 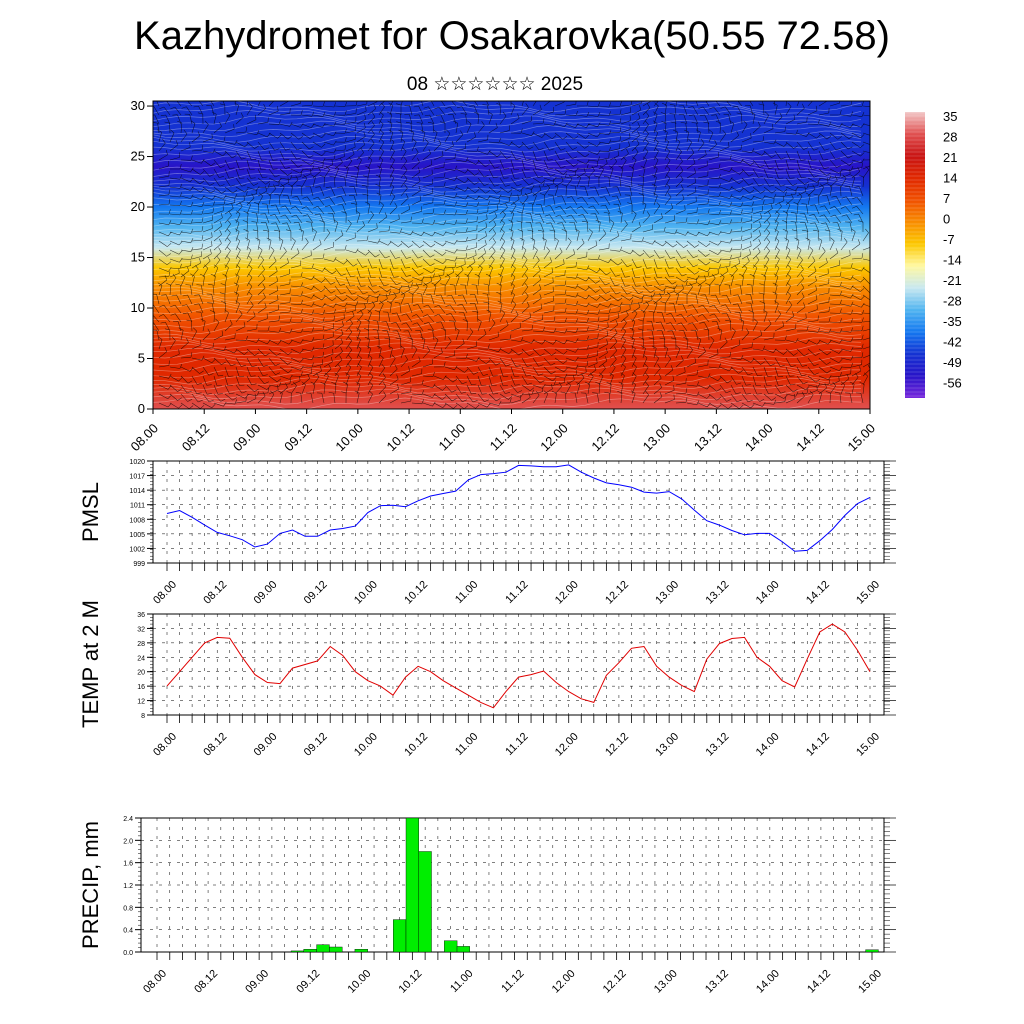 I want to click on y-tick-label: 1008, so click(x=137, y=520).